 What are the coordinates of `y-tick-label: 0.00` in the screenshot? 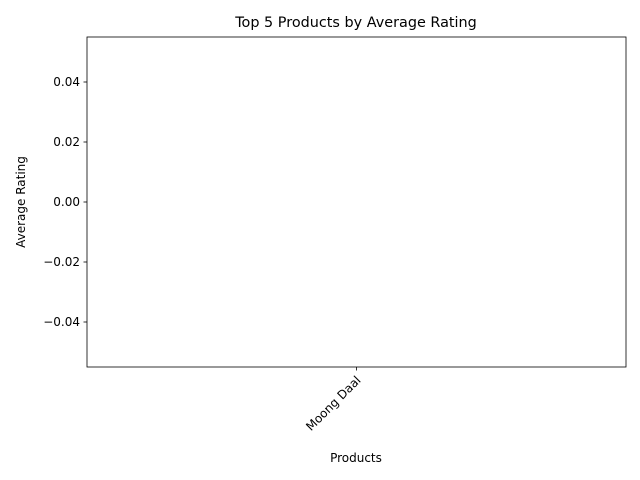 It's located at (66, 202).